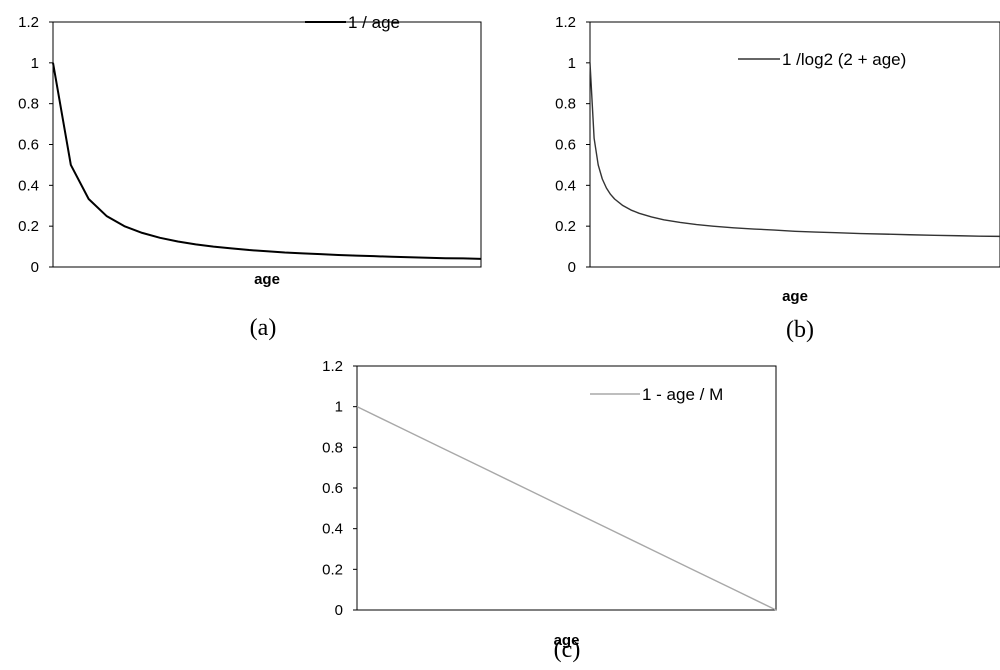  Describe the element at coordinates (800, 330) in the screenshot. I see `panel-caption: (b)` at that location.